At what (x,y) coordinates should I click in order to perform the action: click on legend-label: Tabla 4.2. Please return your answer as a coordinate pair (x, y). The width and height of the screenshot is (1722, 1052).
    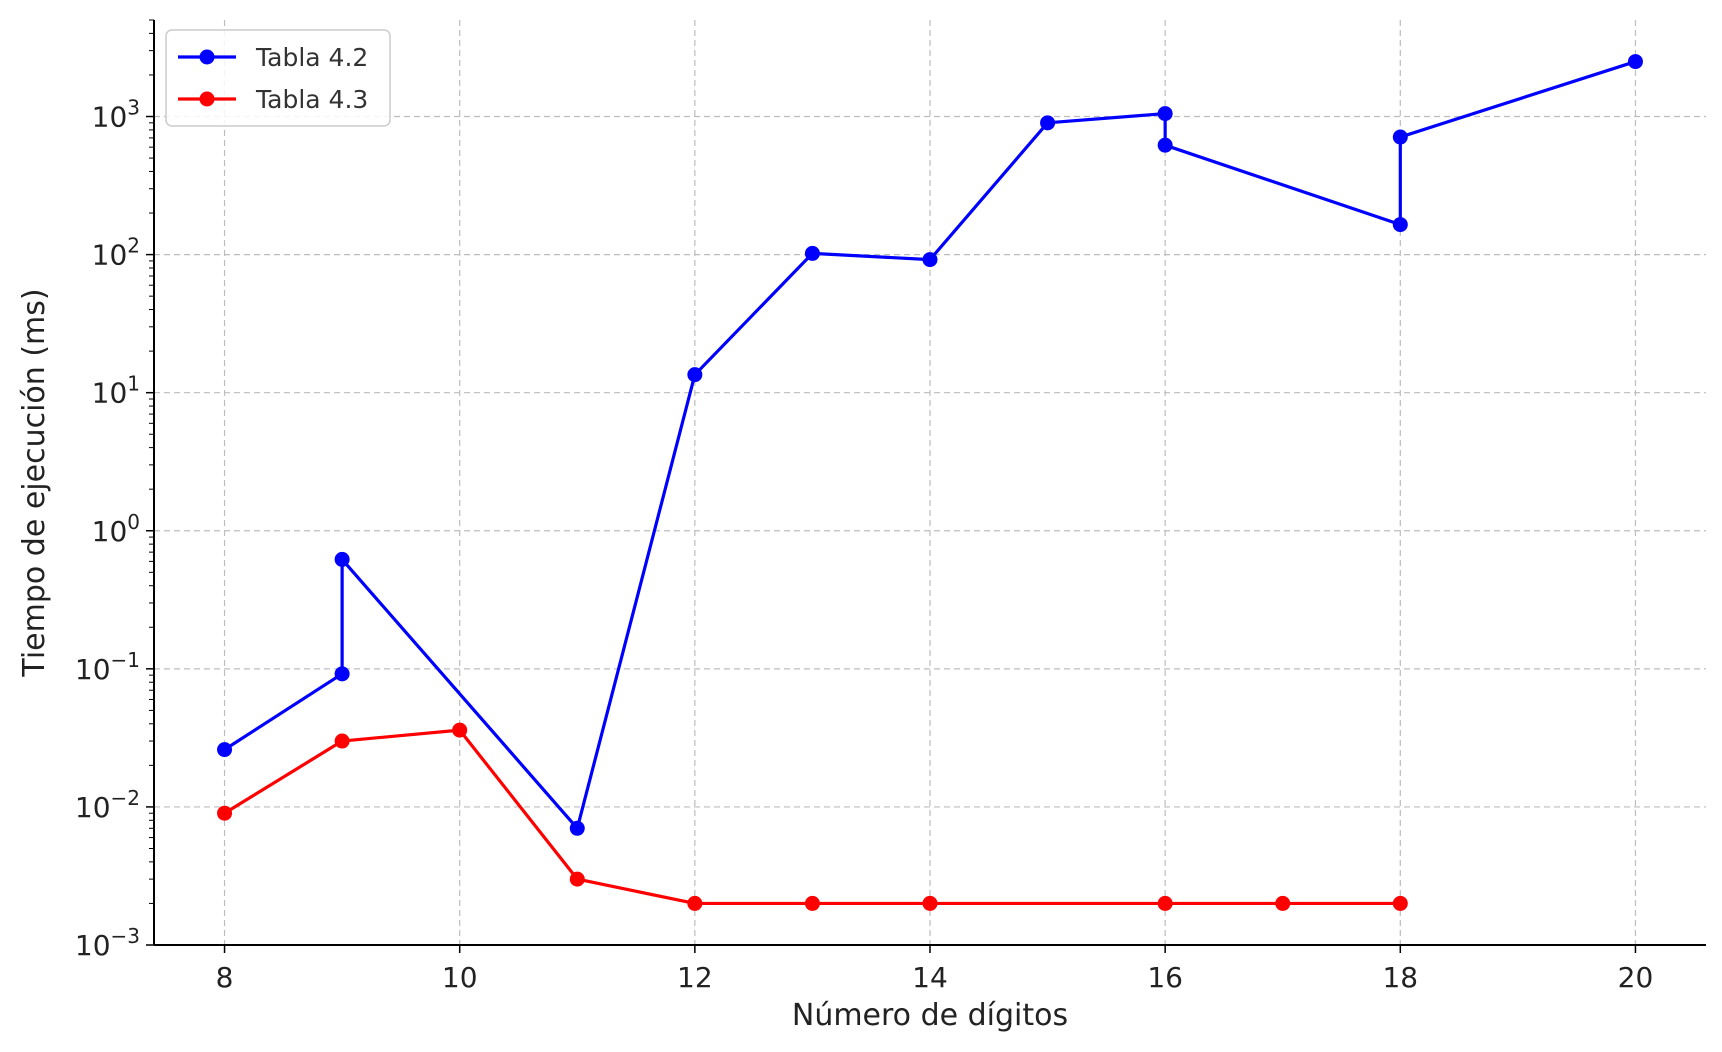
    Looking at the image, I should click on (311, 57).